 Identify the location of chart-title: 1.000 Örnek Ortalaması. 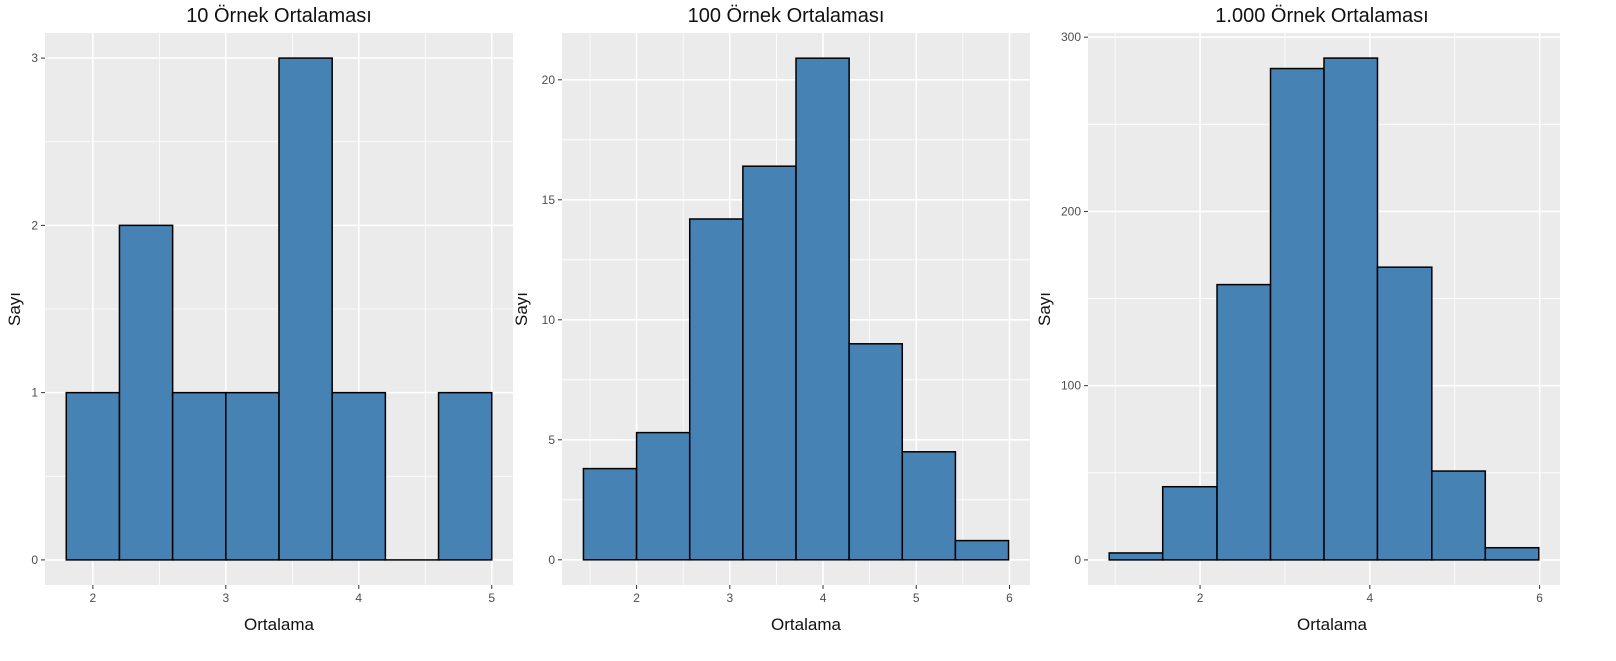
(1321, 16).